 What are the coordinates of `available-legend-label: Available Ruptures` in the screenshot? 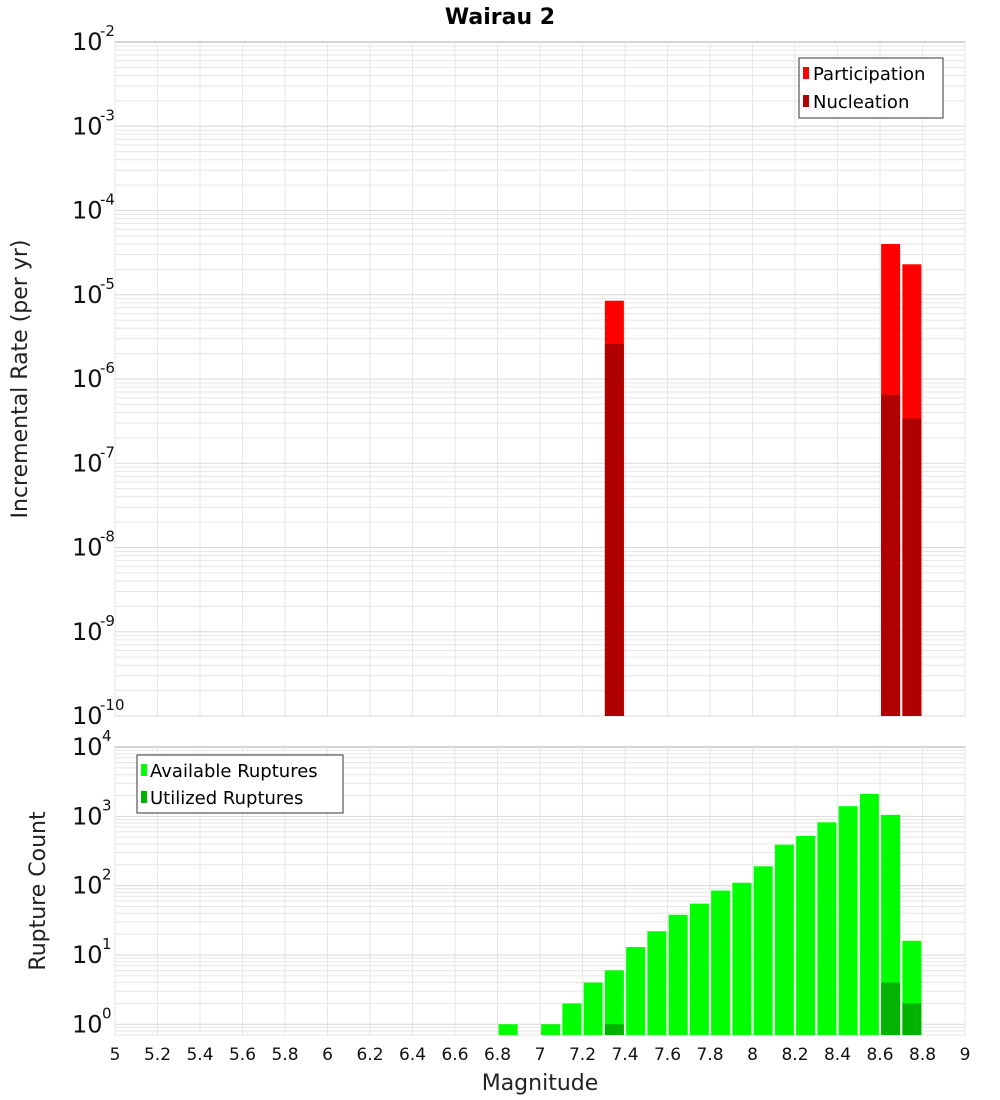 It's located at (234, 771).